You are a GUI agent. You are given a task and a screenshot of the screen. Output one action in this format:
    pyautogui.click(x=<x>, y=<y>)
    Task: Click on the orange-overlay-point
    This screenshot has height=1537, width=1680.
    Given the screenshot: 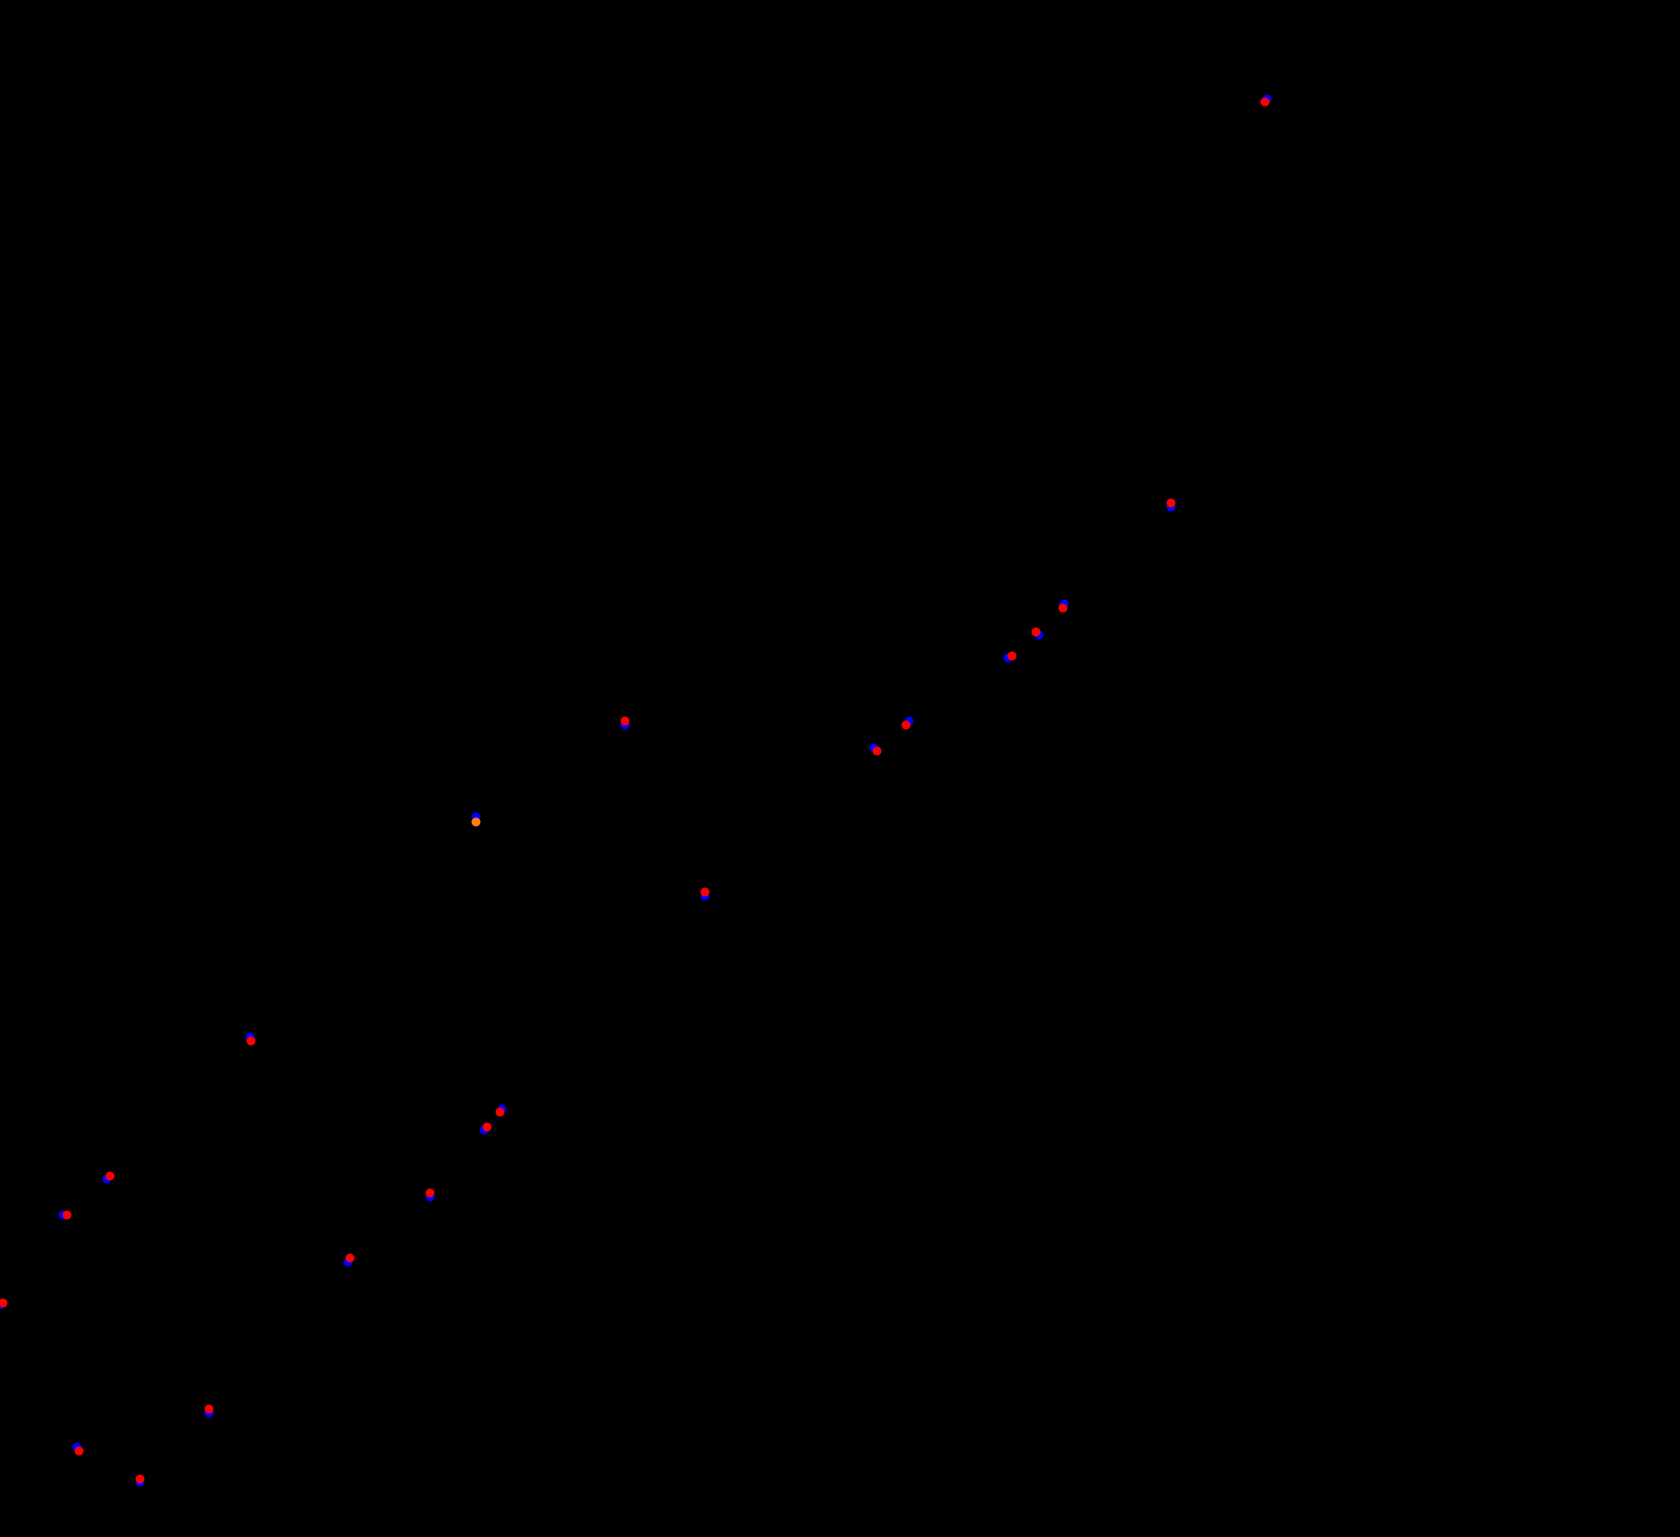 What is the action you would take?
    pyautogui.click(x=476, y=822)
    